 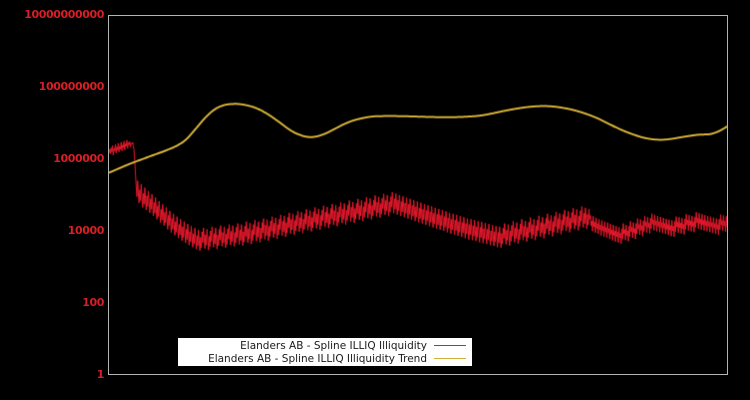 What do you see at coordinates (86, 230) in the screenshot?
I see `y-tick-label: 10000` at bounding box center [86, 230].